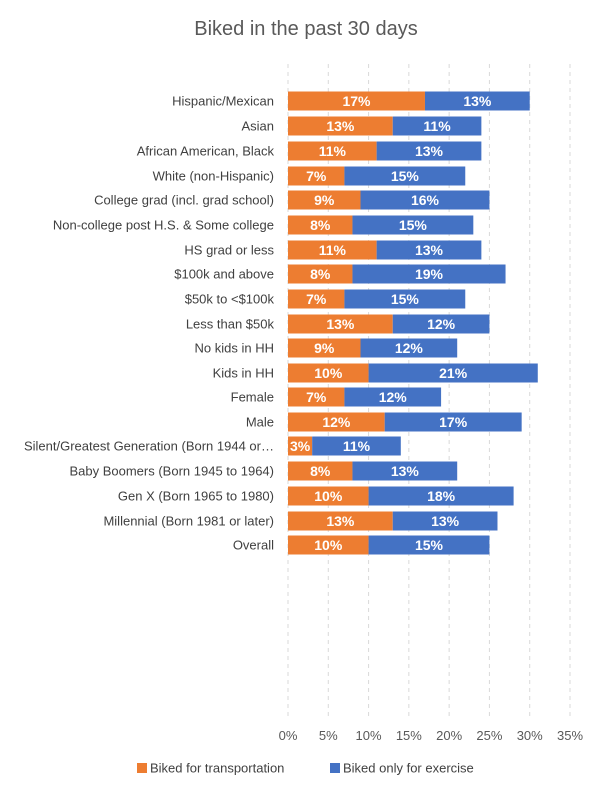 This screenshot has height=792, width=612. What do you see at coordinates (335, 768) in the screenshot?
I see `legend-swatch-exercise` at bounding box center [335, 768].